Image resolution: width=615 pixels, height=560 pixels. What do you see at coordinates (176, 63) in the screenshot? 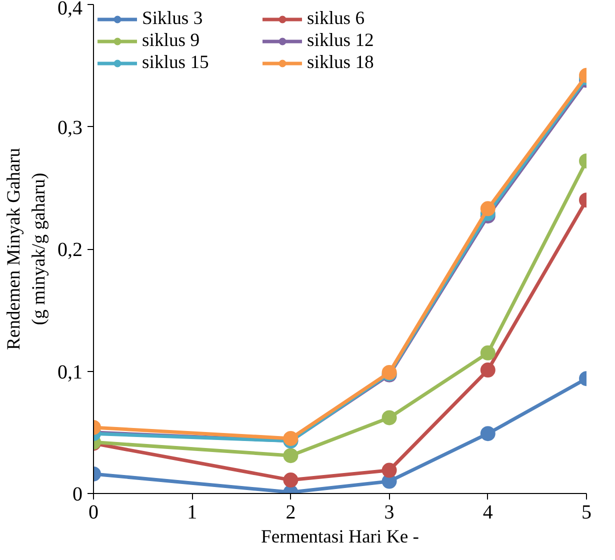
I see `legend-label: siklus 15` at bounding box center [176, 63].